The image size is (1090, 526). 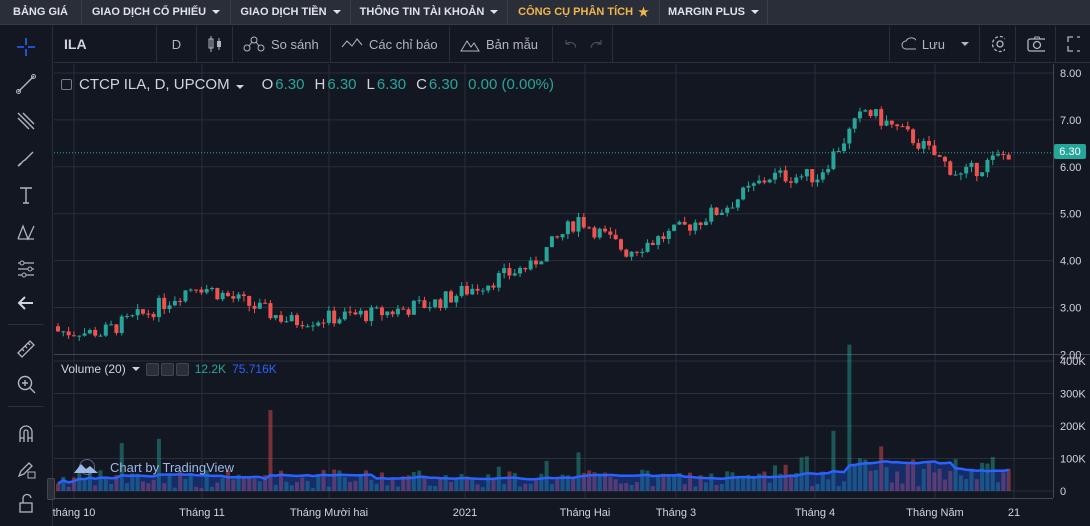 I want to click on fullscreen-button, so click(x=1073, y=44).